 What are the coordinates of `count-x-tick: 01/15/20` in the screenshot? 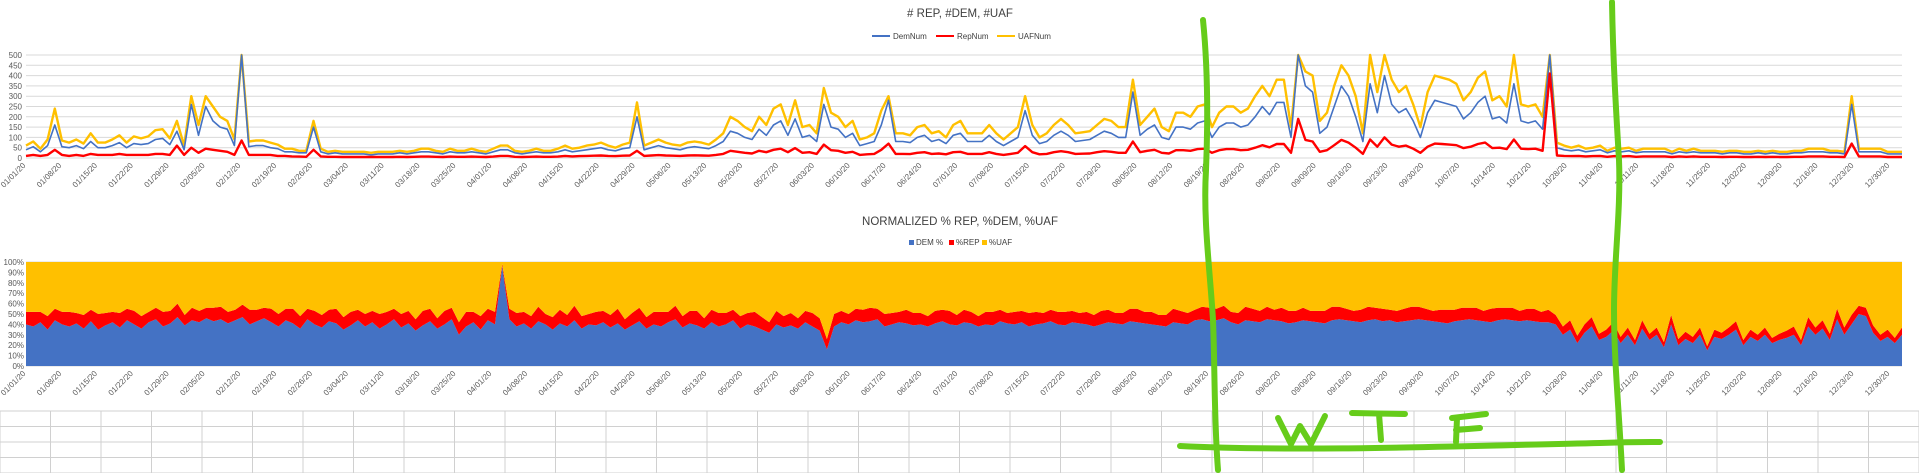 It's located at (85, 175).